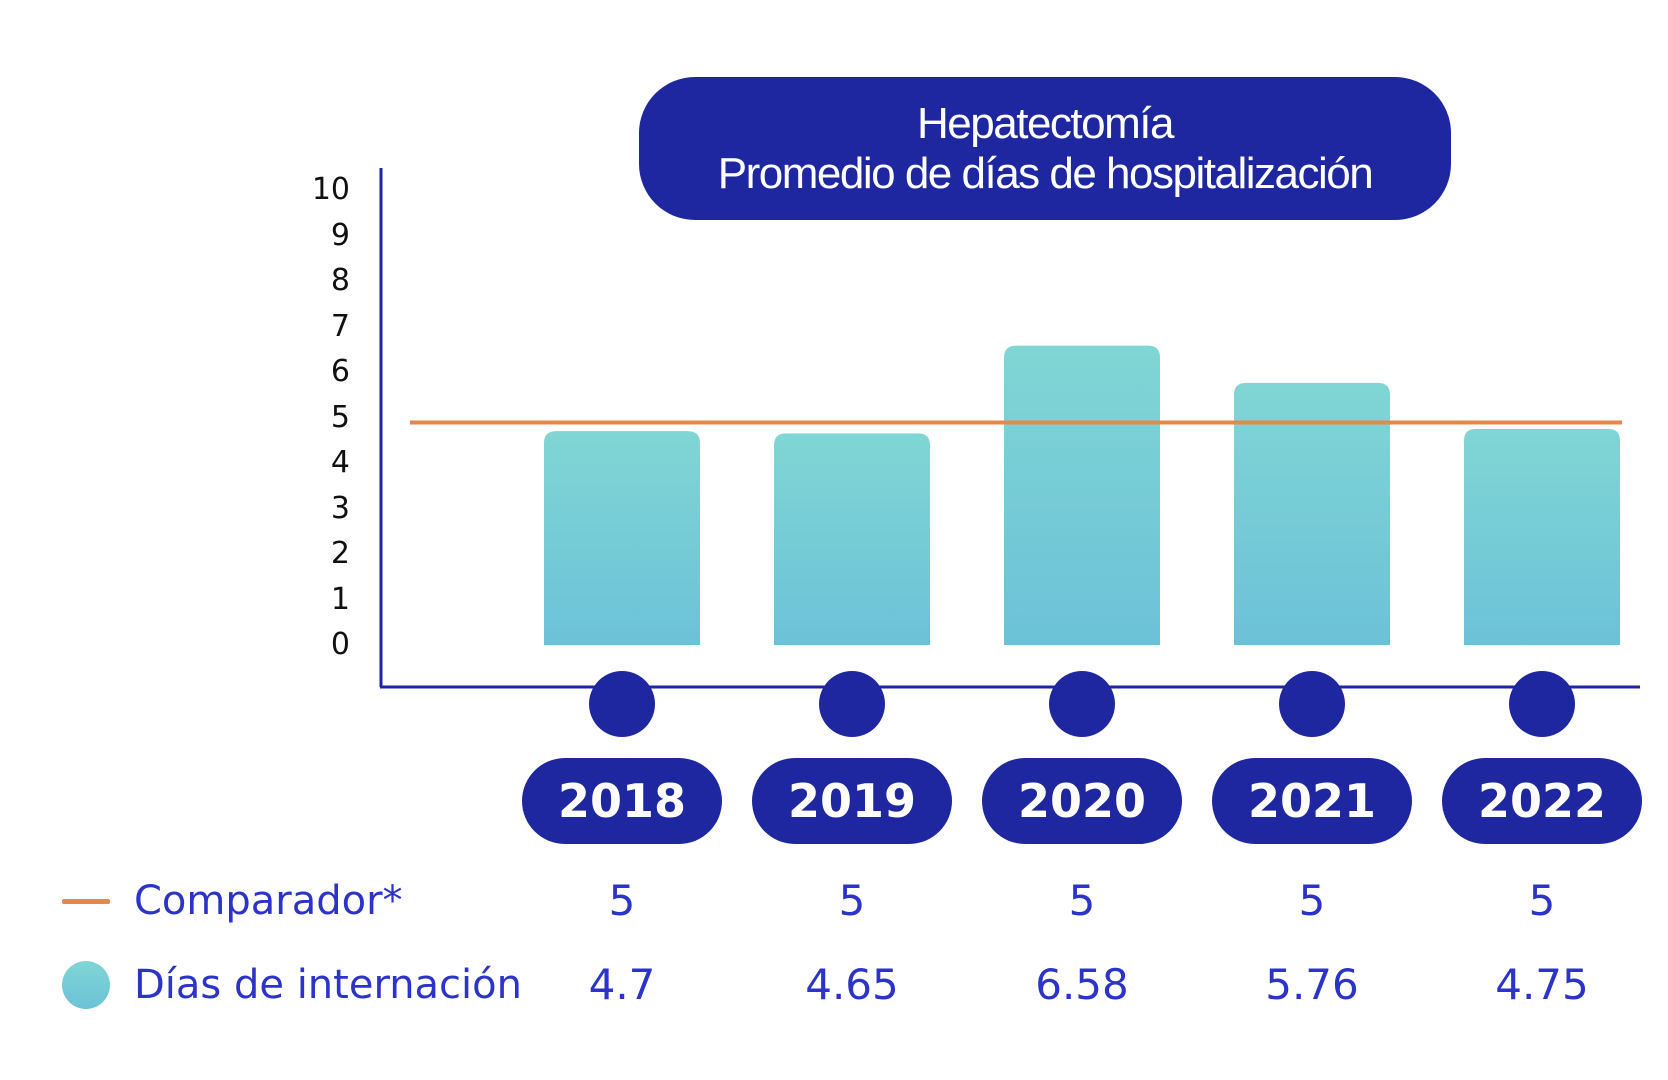 This screenshot has width=1668, height=1080. I want to click on comparador-swatch, so click(86, 901).